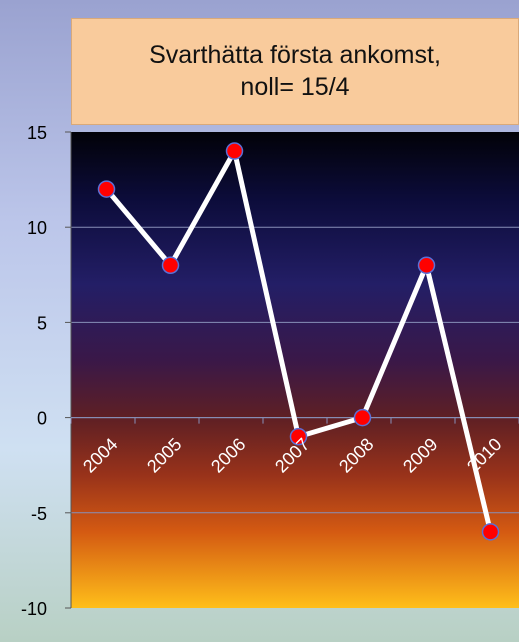 This screenshot has width=519, height=642. What do you see at coordinates (42, 419) in the screenshot?
I see `y-tick-label: 0` at bounding box center [42, 419].